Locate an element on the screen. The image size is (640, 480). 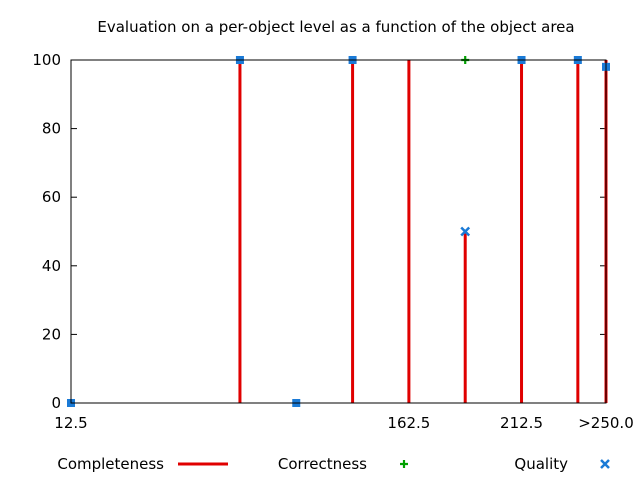
y-tick-label: 0 is located at coordinates (56, 403).